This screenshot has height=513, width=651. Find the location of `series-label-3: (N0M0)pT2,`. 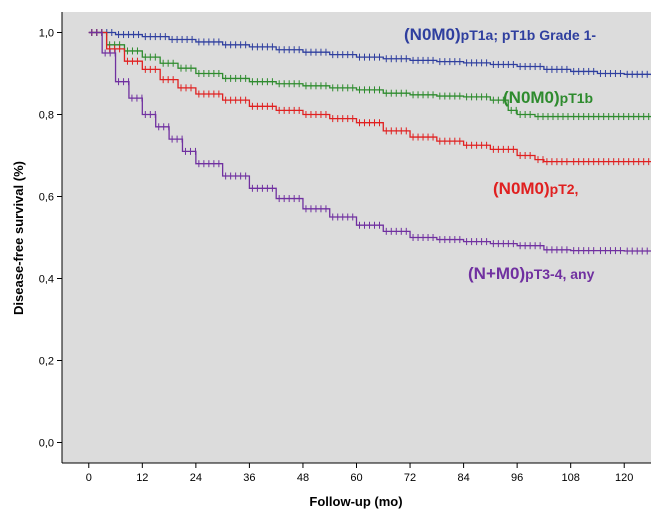

series-label-3: (N0M0)pT2, is located at coordinates (535, 188).